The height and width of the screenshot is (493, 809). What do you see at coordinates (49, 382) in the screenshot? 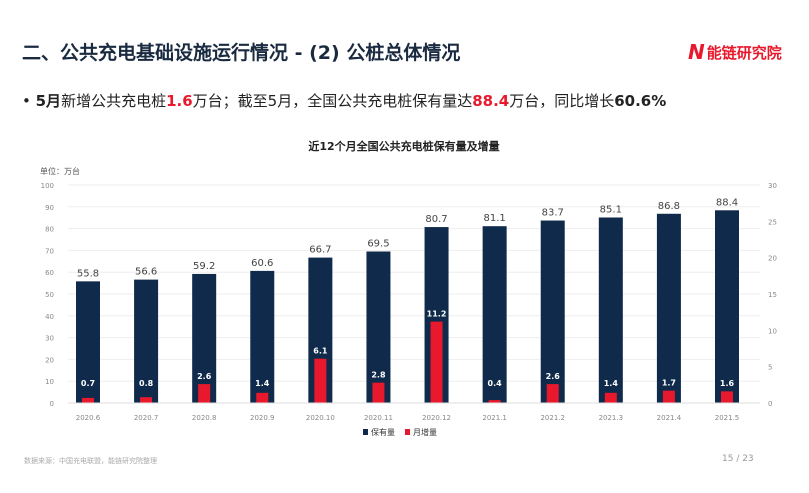
I see `y-tick-label: 10` at bounding box center [49, 382].